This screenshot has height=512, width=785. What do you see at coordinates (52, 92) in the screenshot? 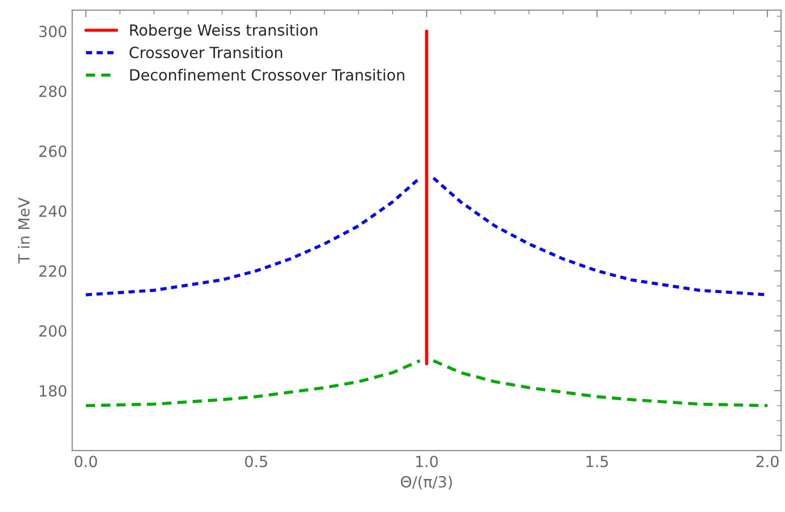
I see `y-tick-label: 280` at bounding box center [52, 92].